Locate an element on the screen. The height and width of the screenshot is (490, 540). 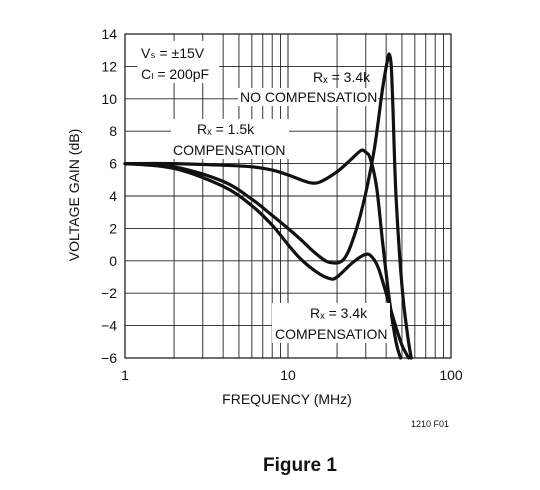
load-capacitance-label: Cₗ = 200pF is located at coordinates (175, 74).